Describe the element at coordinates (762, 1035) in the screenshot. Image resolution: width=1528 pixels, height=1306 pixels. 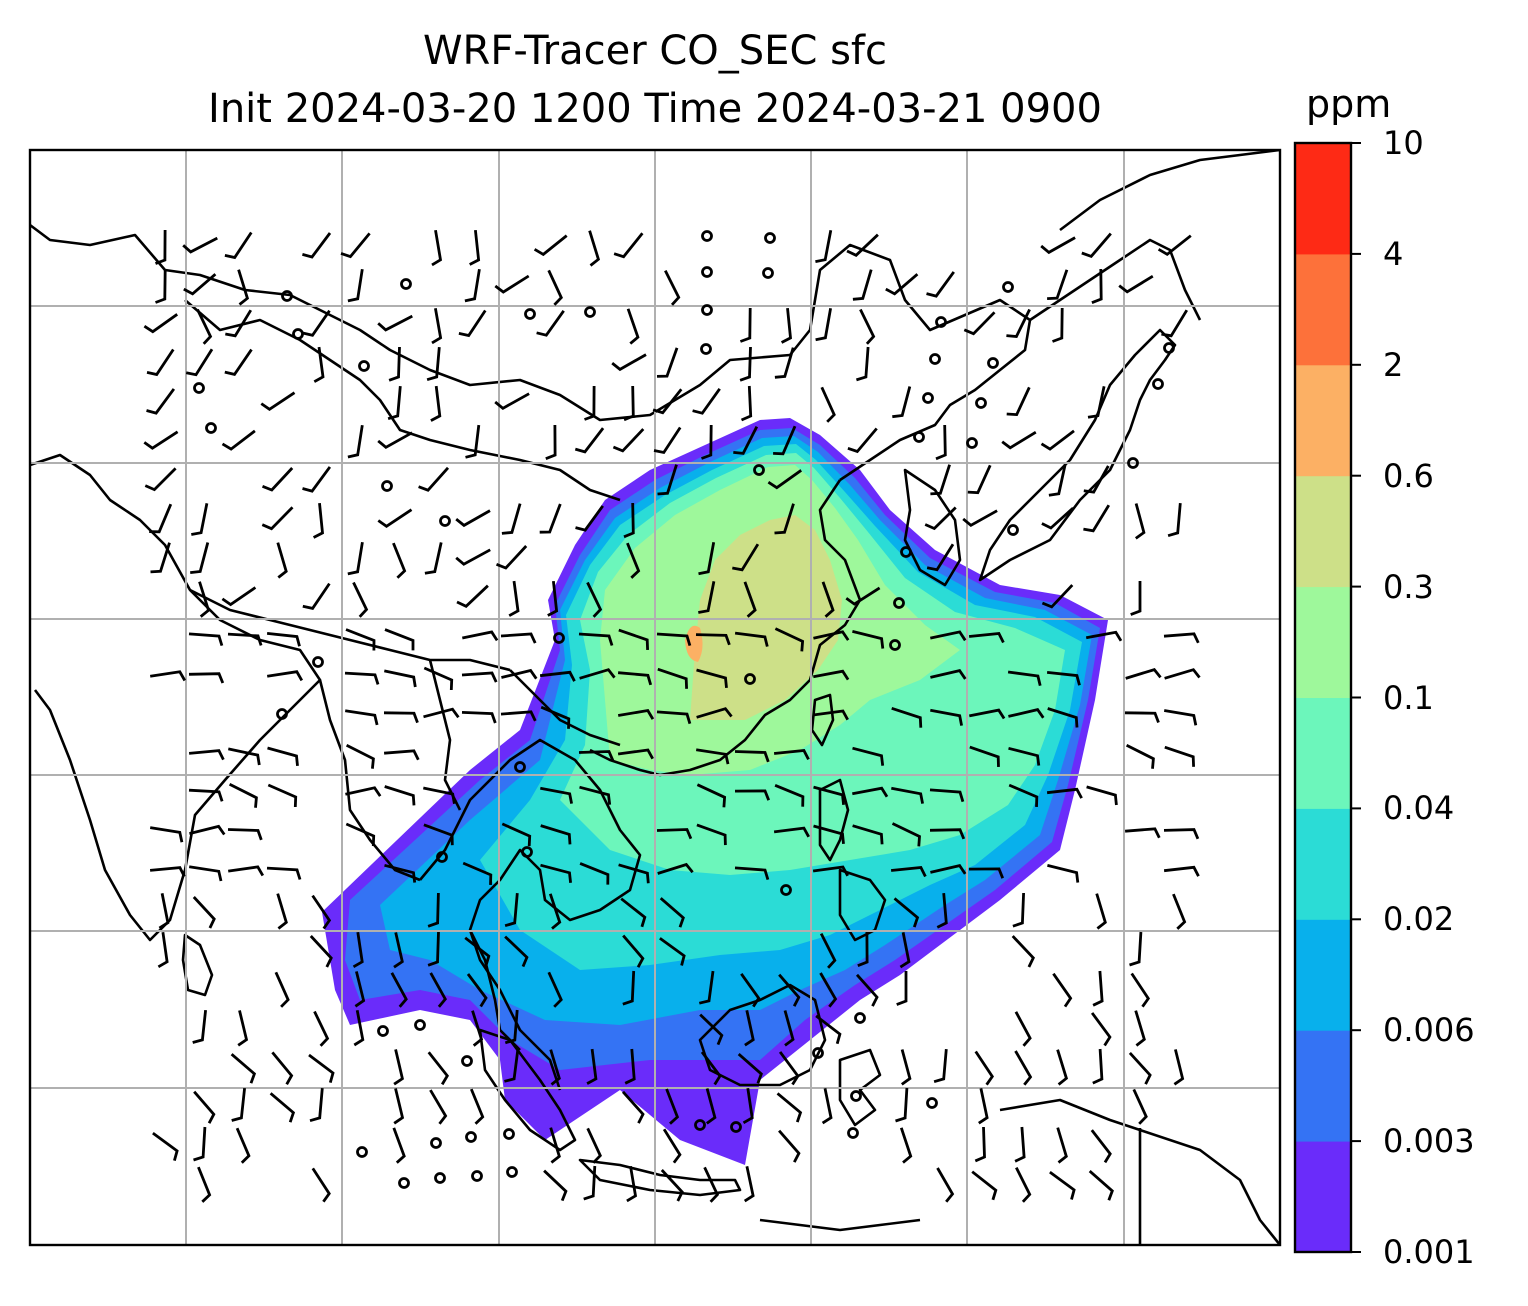
I see `borneo` at that location.